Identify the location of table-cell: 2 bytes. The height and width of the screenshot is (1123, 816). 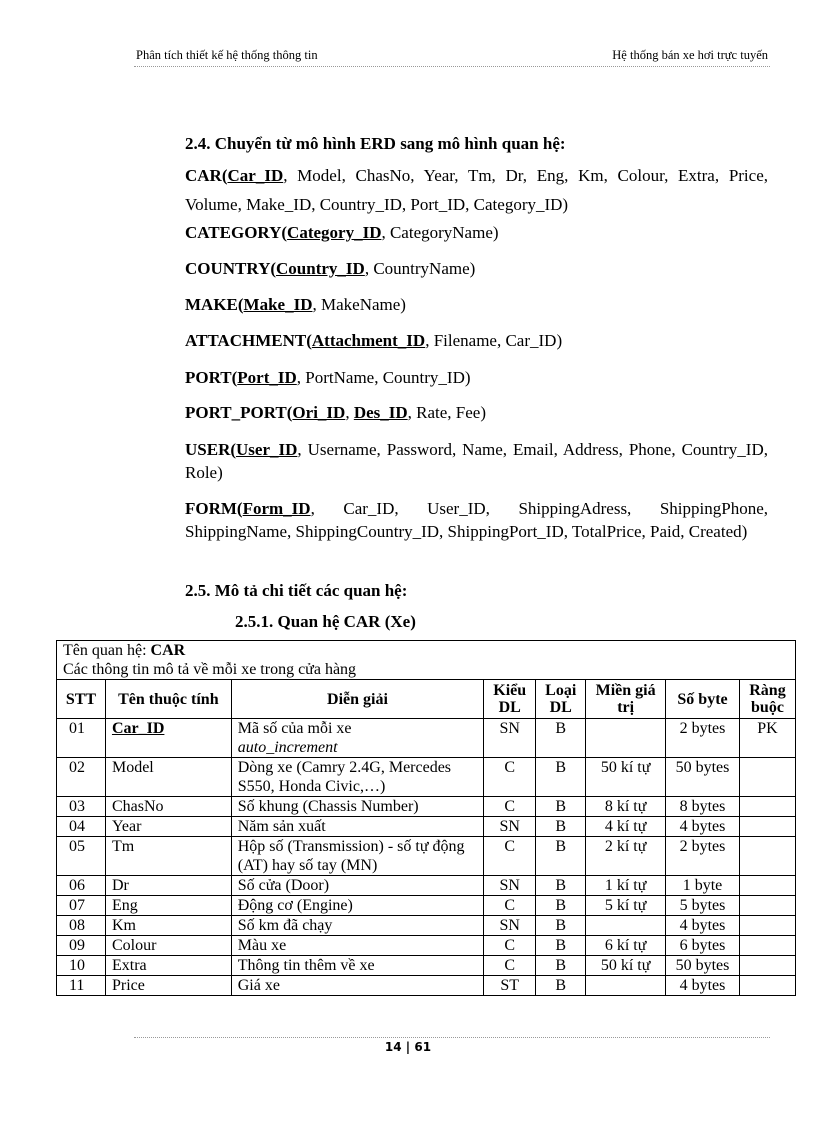
(702, 738).